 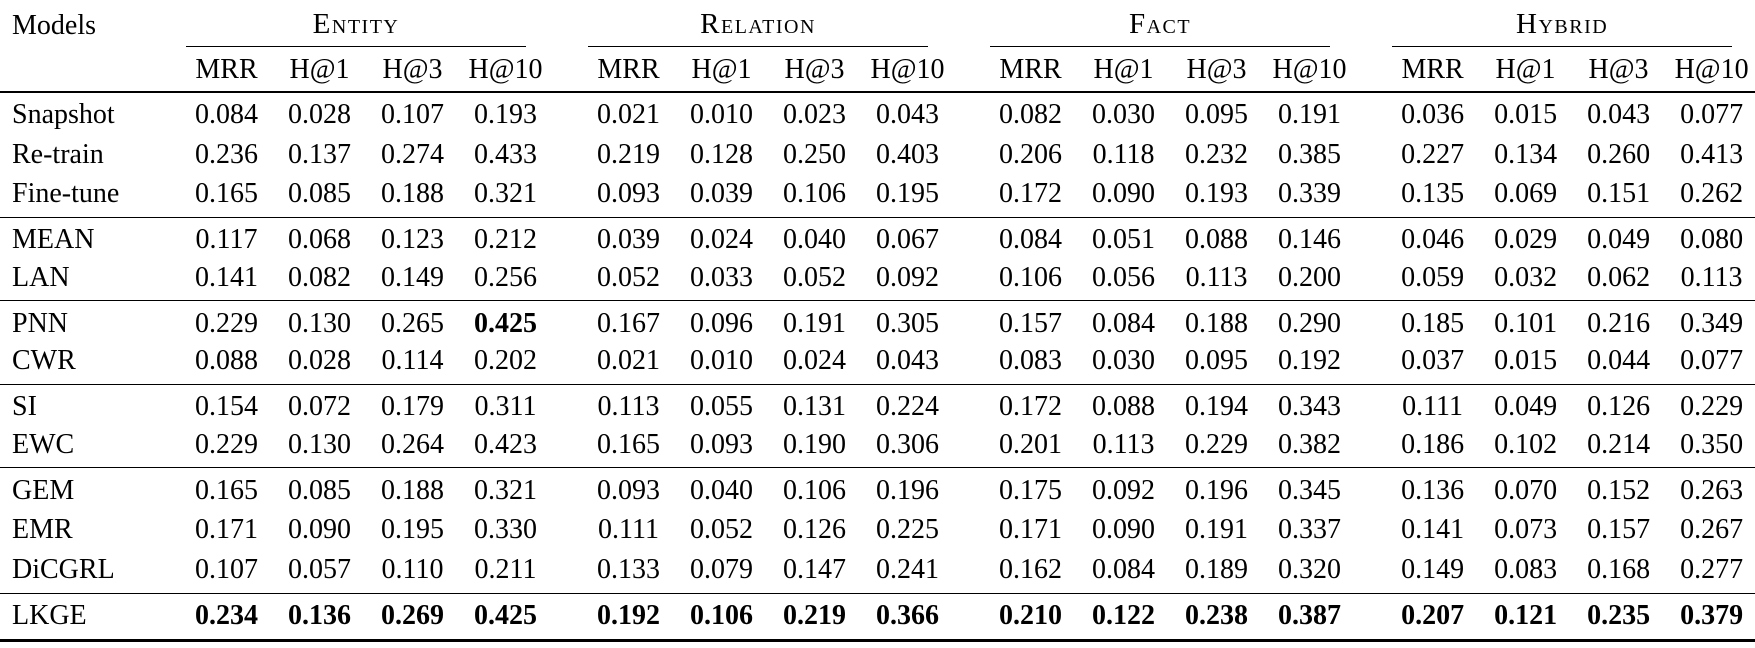 What do you see at coordinates (815, 569) in the screenshot?
I see `metric-value: 0.147` at bounding box center [815, 569].